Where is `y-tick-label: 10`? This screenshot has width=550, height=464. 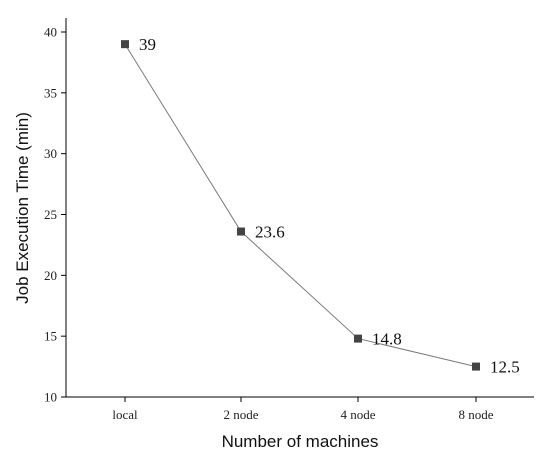
y-tick-label: 10 is located at coordinates (50, 397).